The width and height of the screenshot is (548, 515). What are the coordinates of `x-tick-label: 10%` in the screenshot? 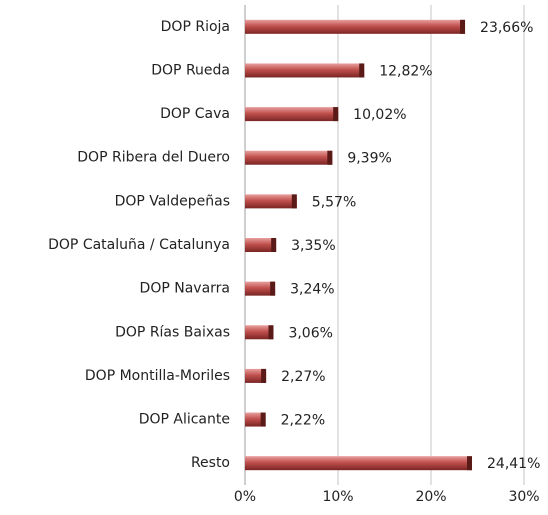 It's located at (337, 497).